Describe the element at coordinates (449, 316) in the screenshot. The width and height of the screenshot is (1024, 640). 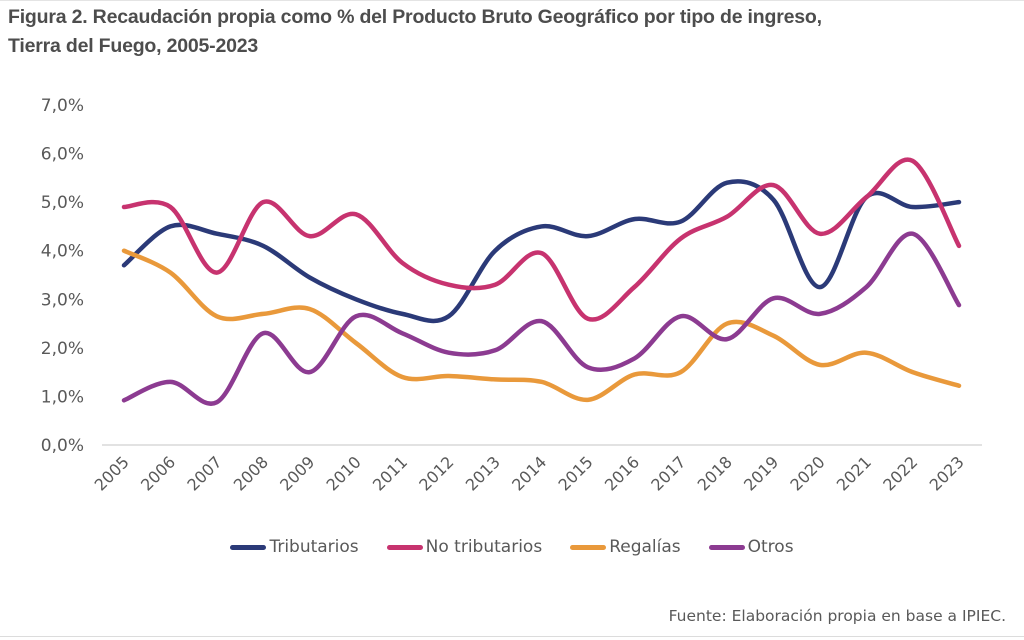
I see `data-point-tributarios-2012` at that location.